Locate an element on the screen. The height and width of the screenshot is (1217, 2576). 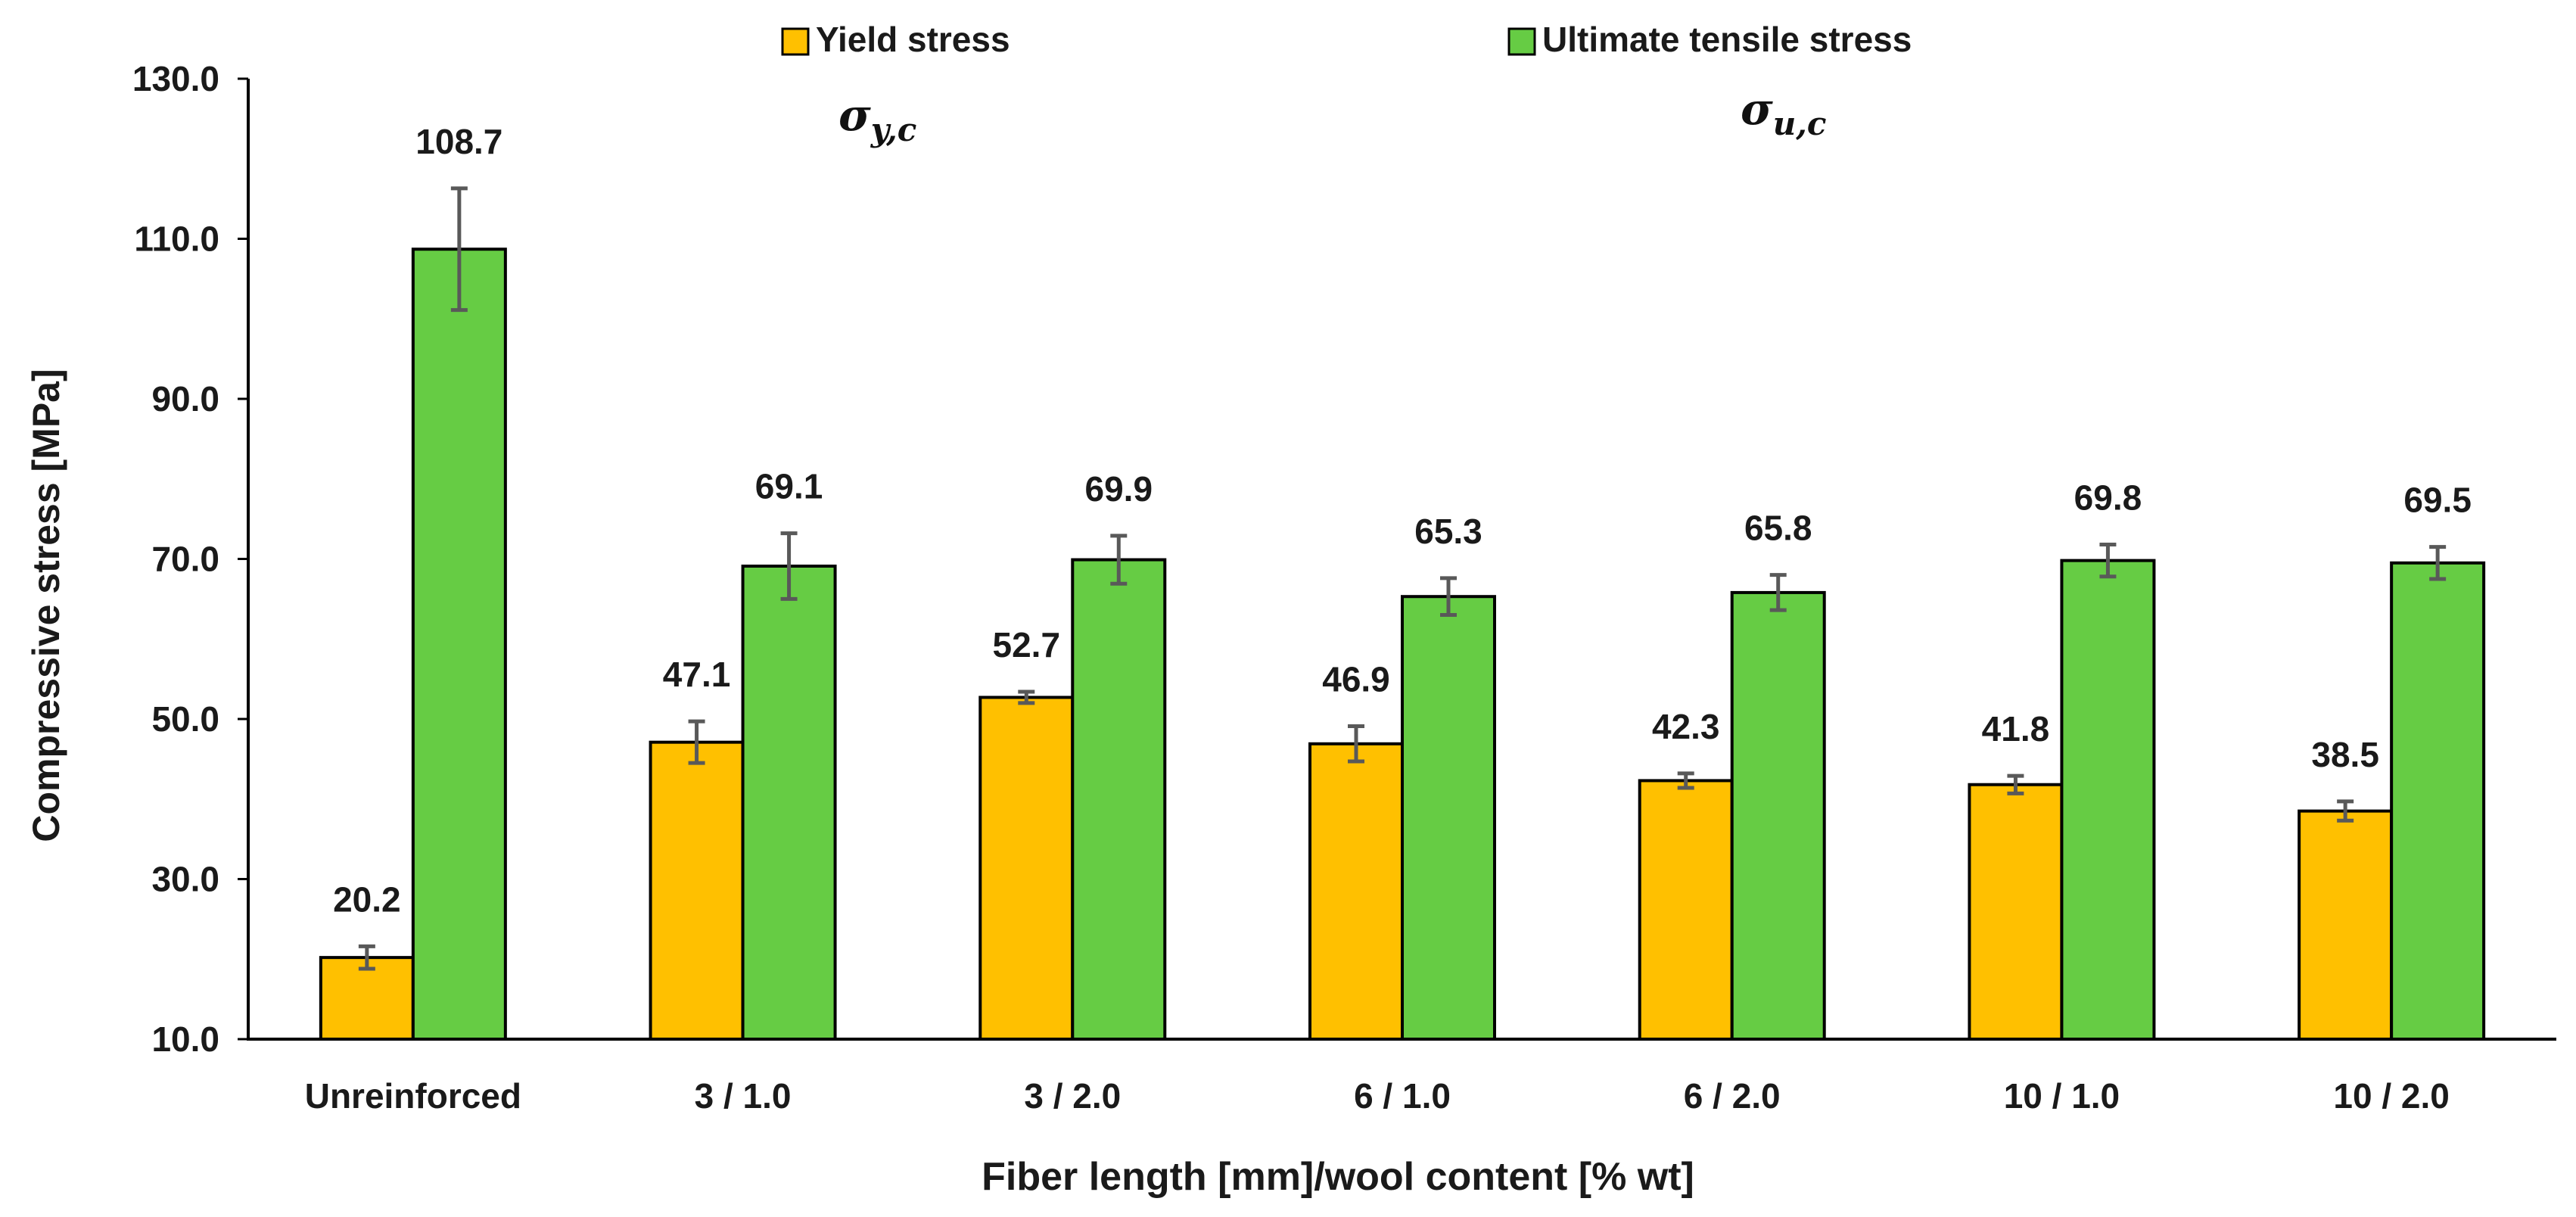
series-symbols: σy,c σu,c is located at coordinates (1332, 115).